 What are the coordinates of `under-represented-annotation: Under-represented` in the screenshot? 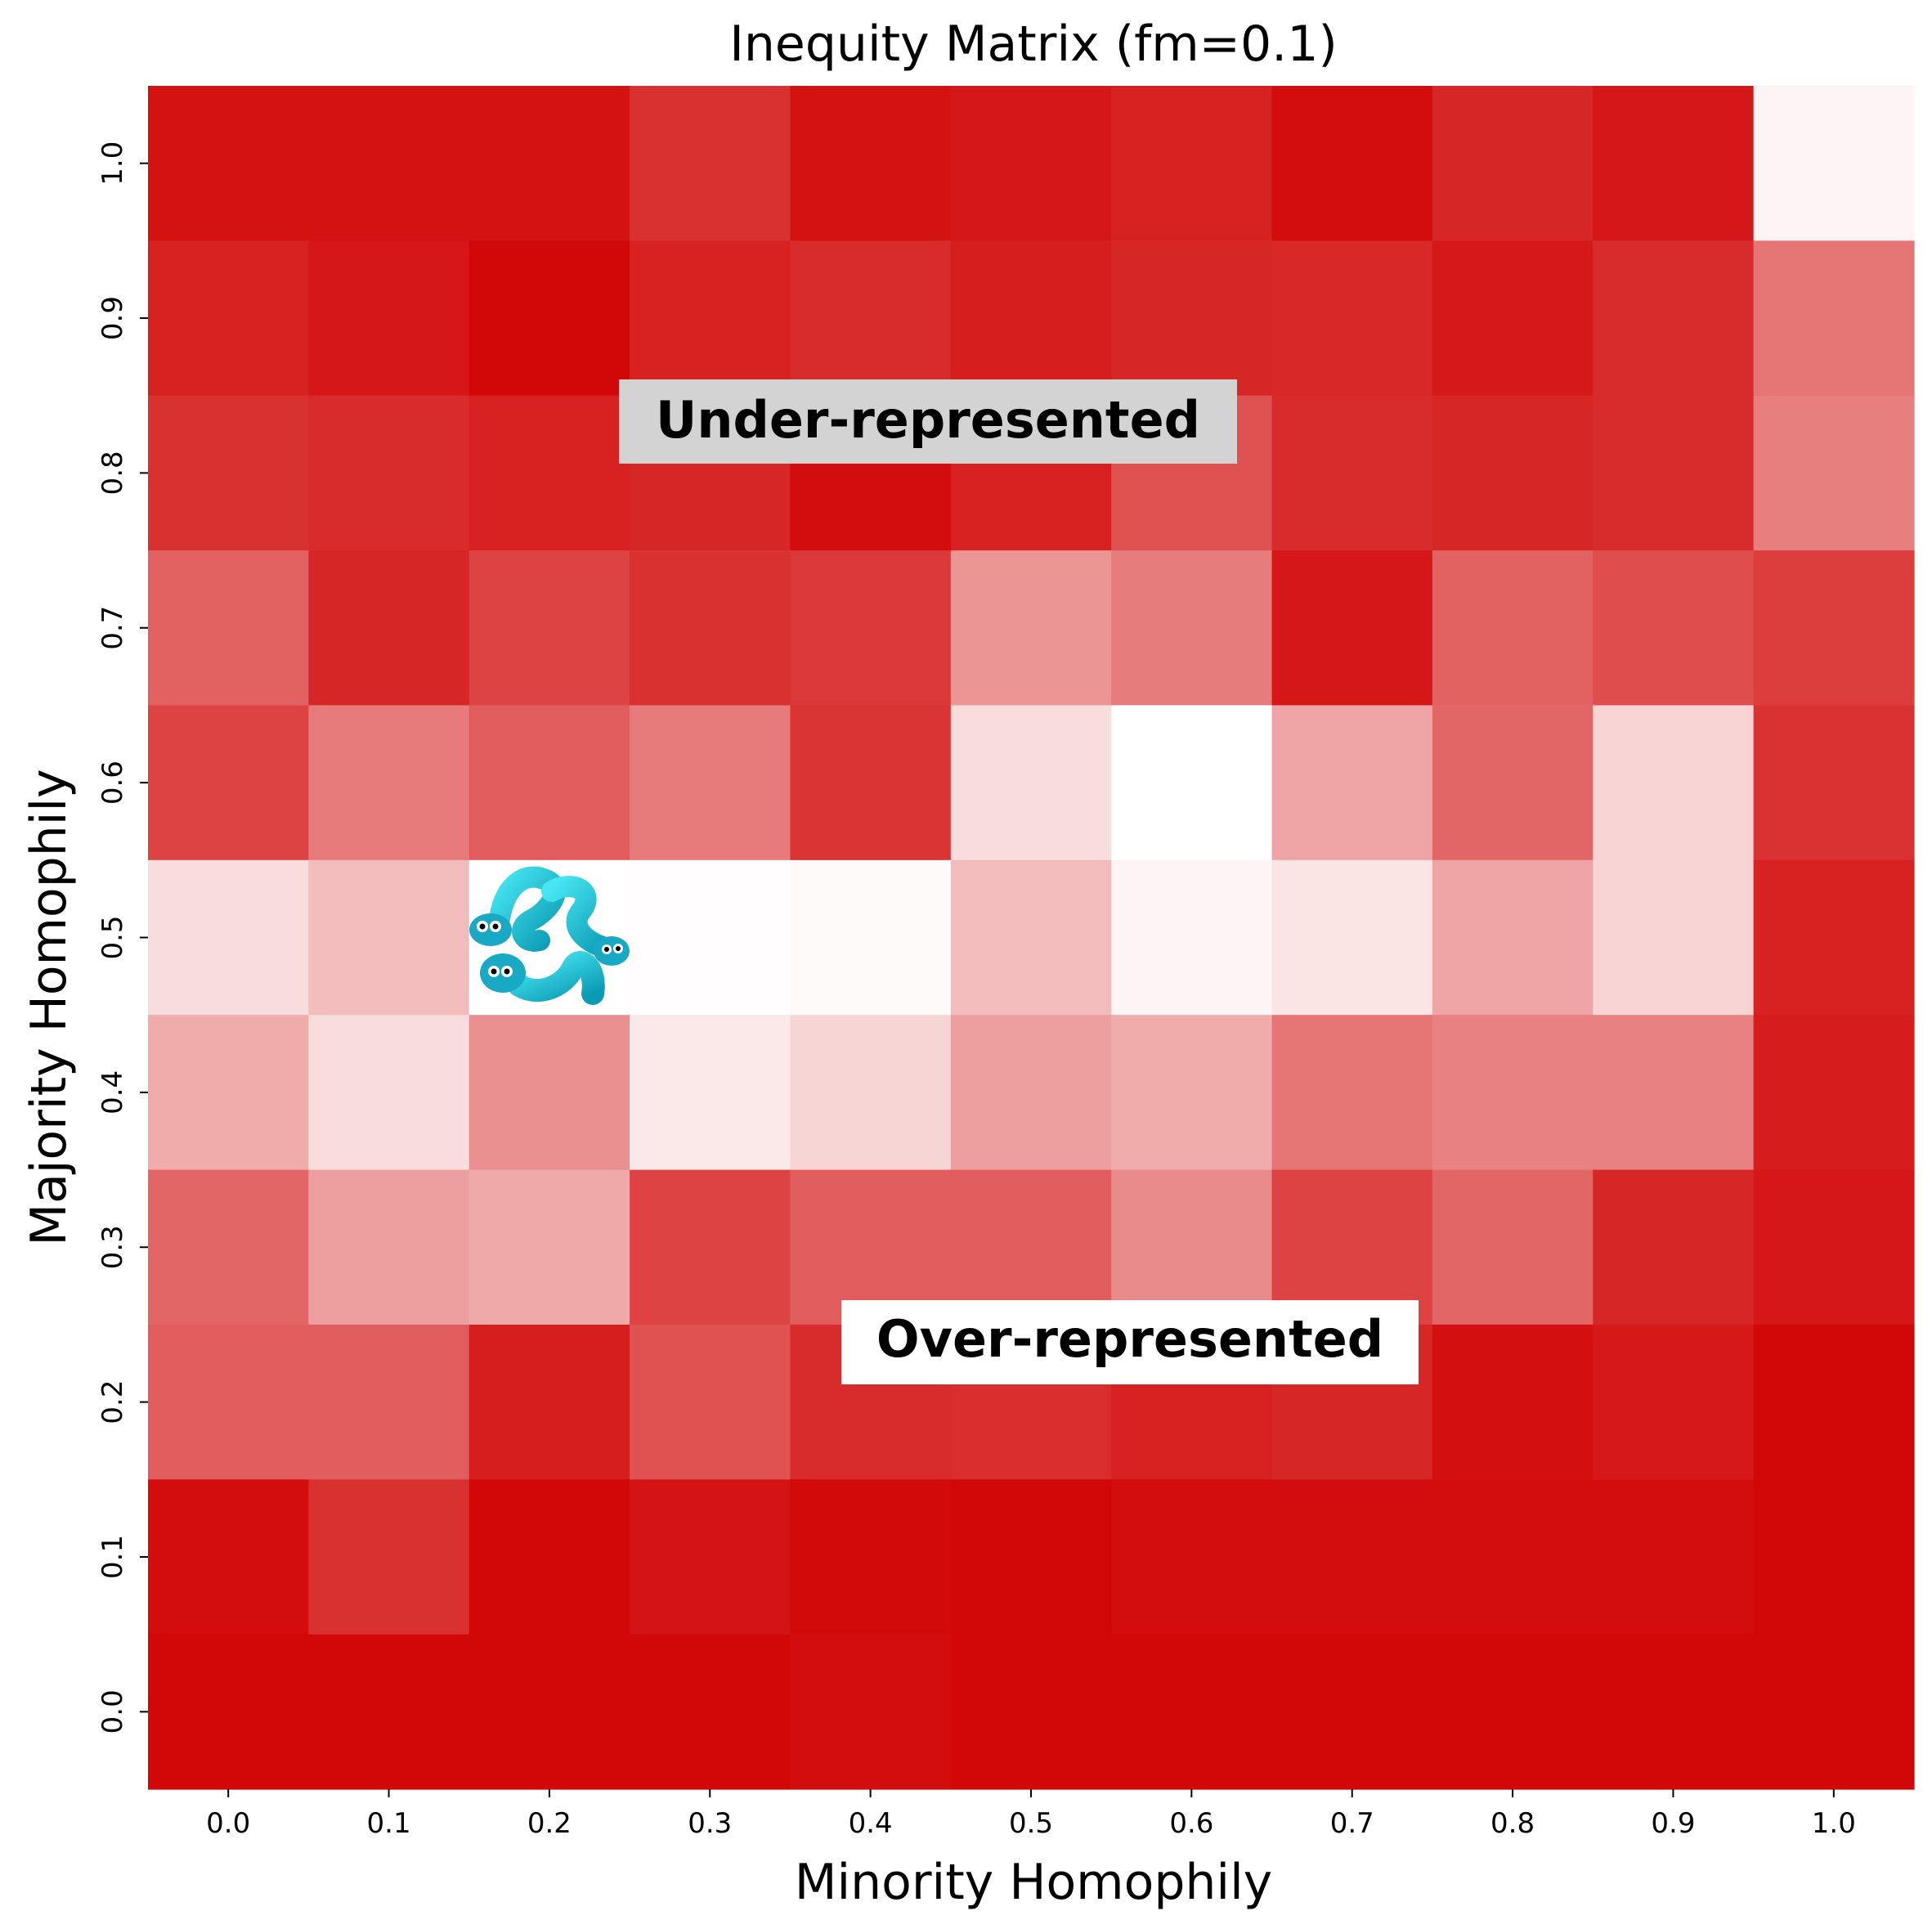 It's located at (928, 422).